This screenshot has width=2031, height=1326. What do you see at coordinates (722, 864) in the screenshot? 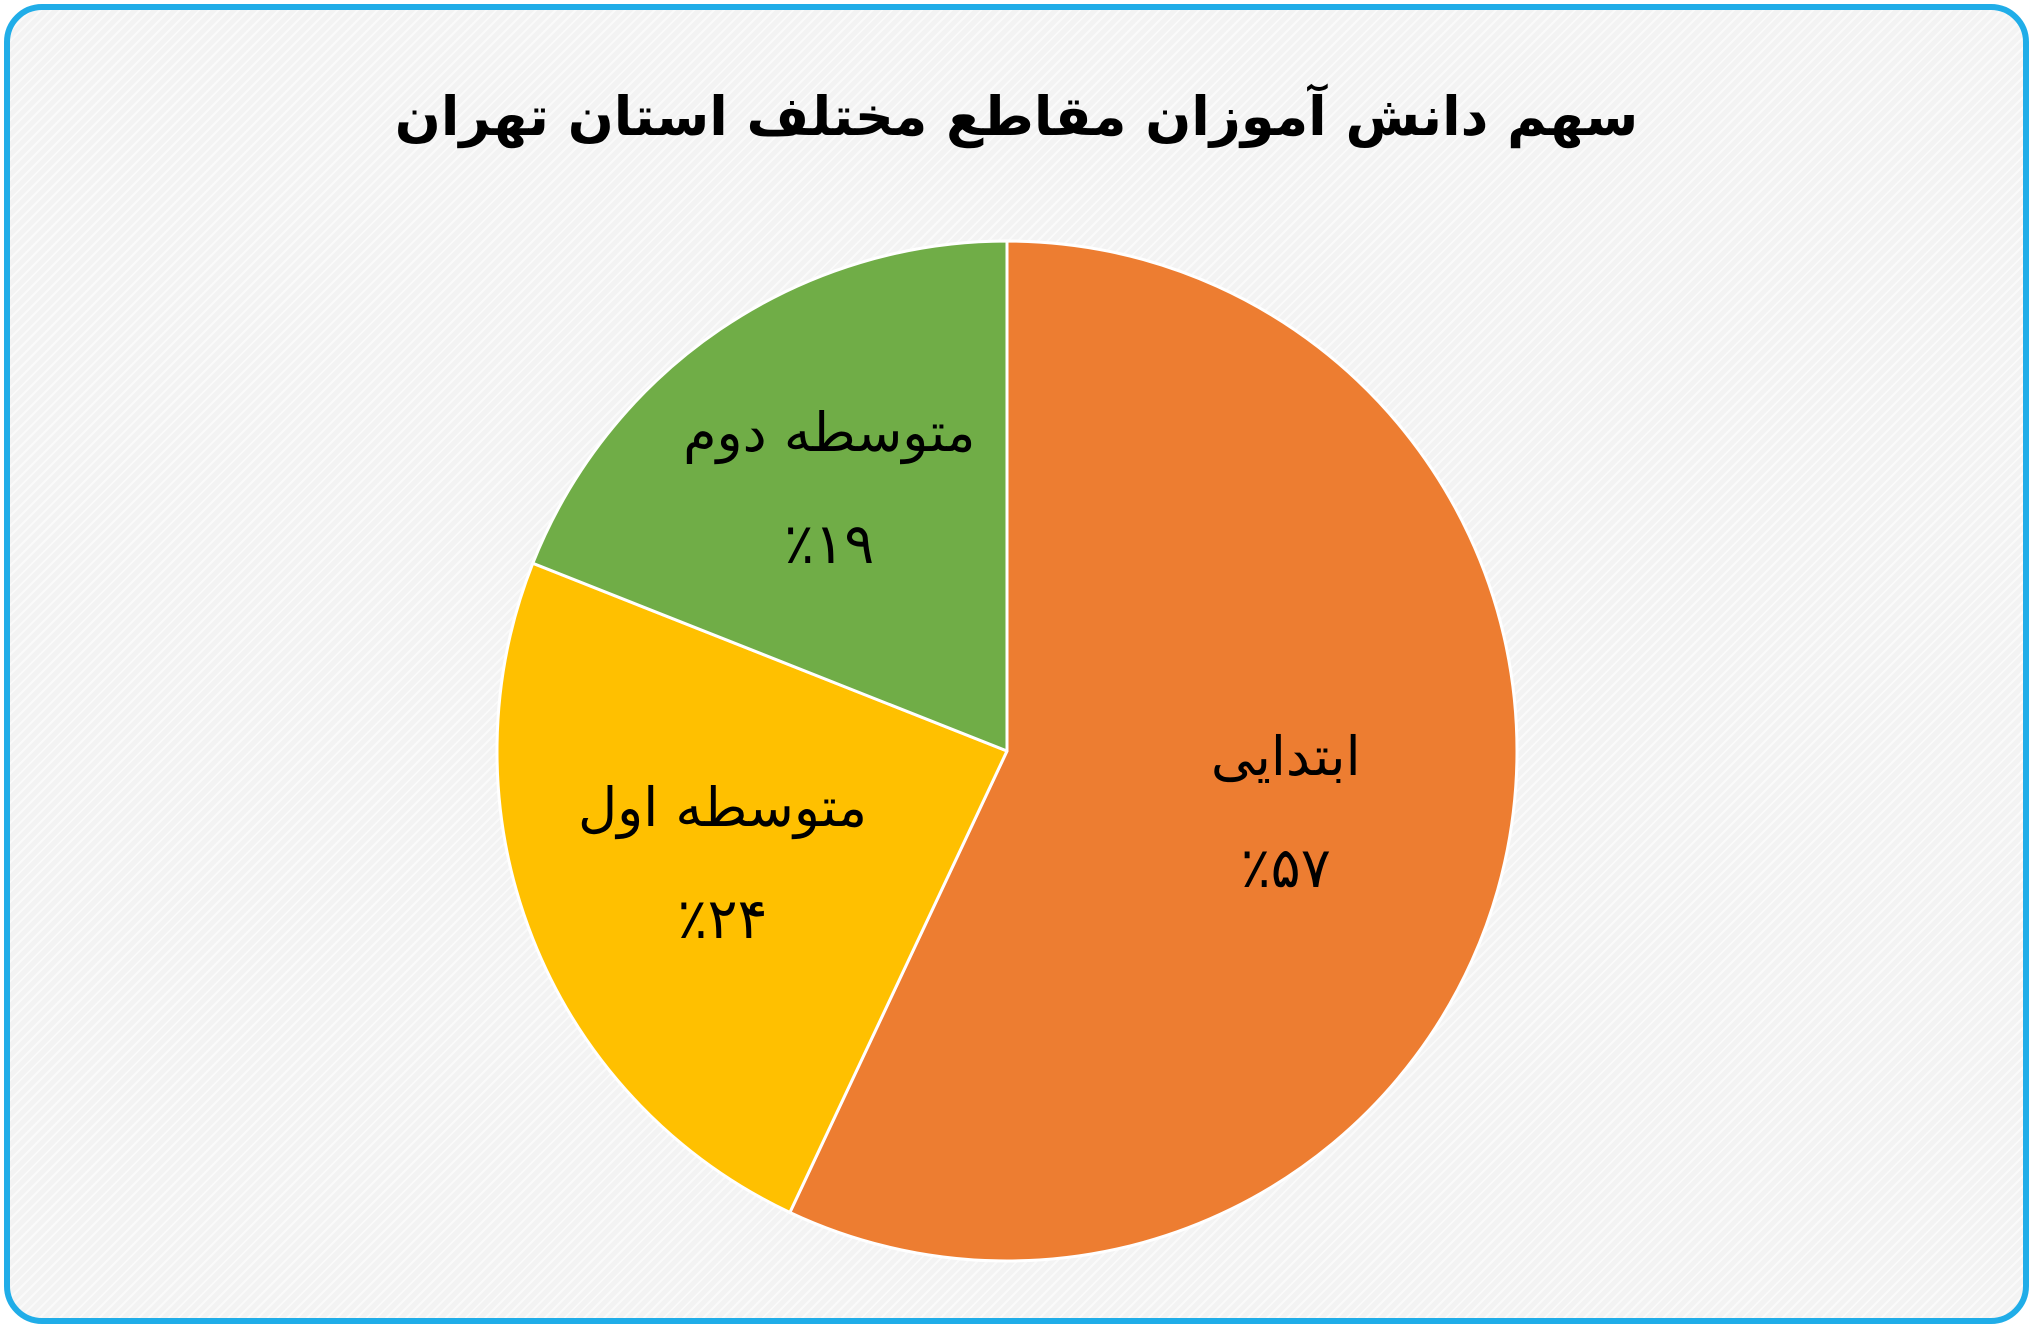
I see `data-label-motevasete-aval: متوسطه اول ٪۲۴` at bounding box center [722, 864].